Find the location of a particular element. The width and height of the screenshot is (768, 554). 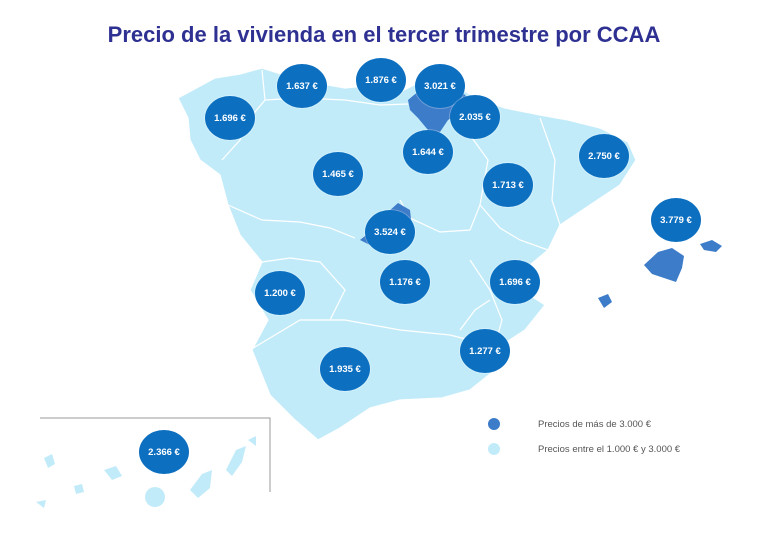

price-bubble-galicia: 1.696 € is located at coordinates (230, 118).